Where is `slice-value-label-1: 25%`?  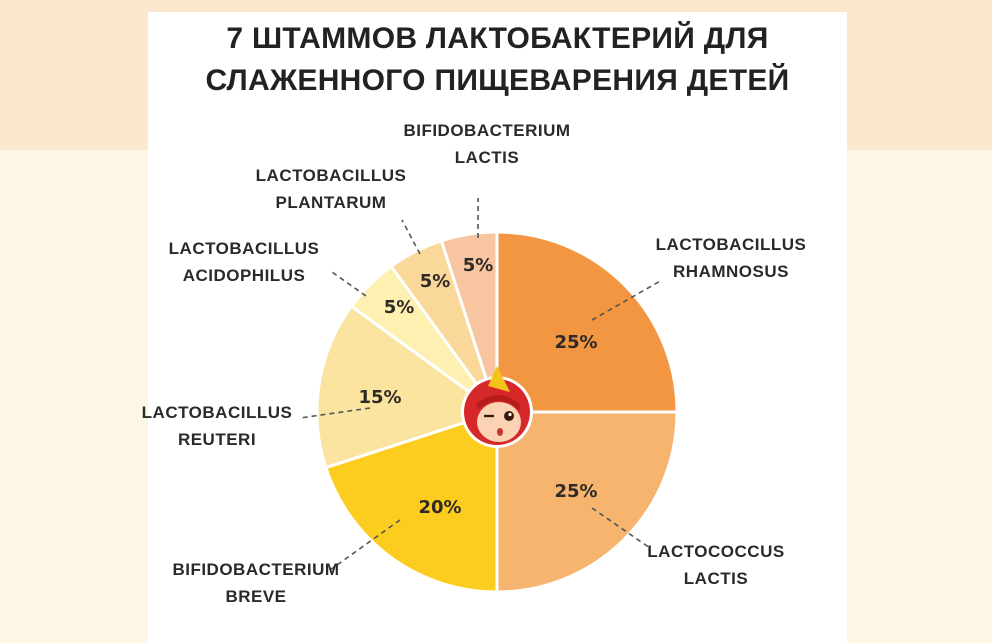
slice-value-label-1: 25% is located at coordinates (575, 342).